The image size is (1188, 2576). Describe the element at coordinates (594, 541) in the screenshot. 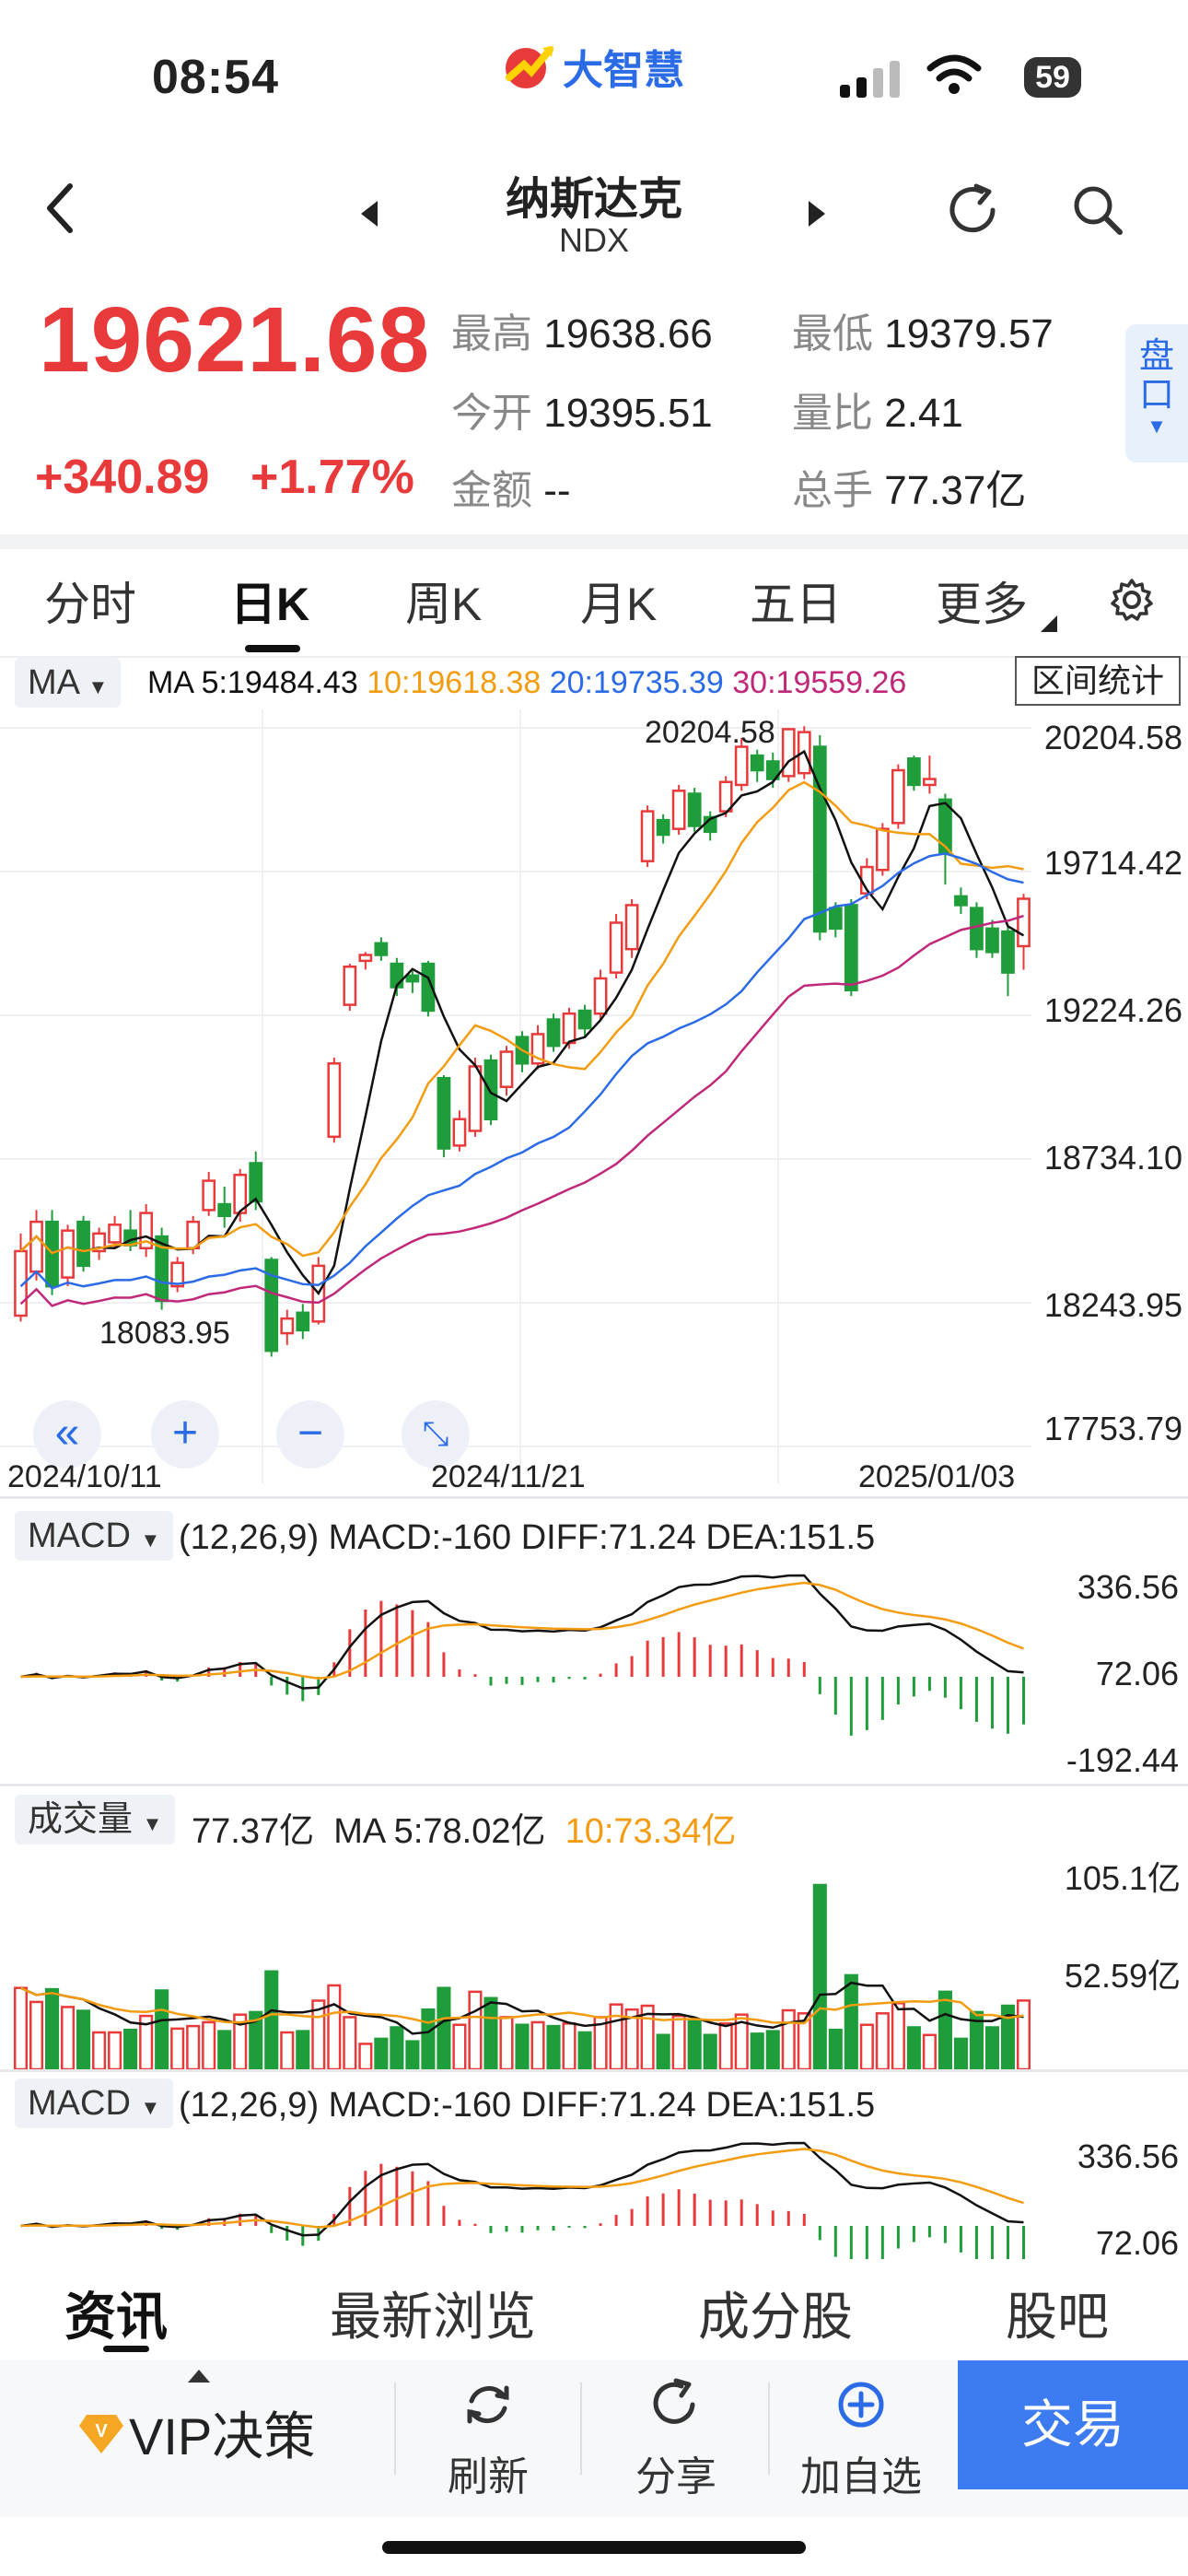

I see `section-divider` at that location.